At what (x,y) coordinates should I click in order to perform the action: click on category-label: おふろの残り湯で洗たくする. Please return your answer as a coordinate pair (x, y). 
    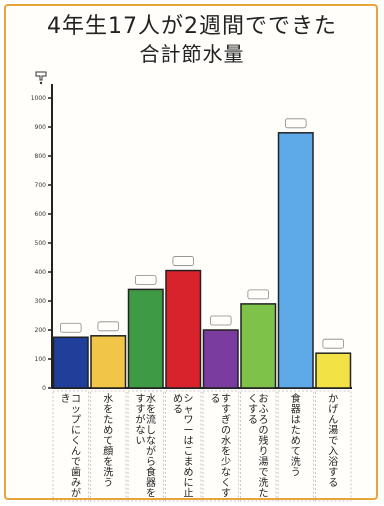
    Looking at the image, I should click on (258, 446).